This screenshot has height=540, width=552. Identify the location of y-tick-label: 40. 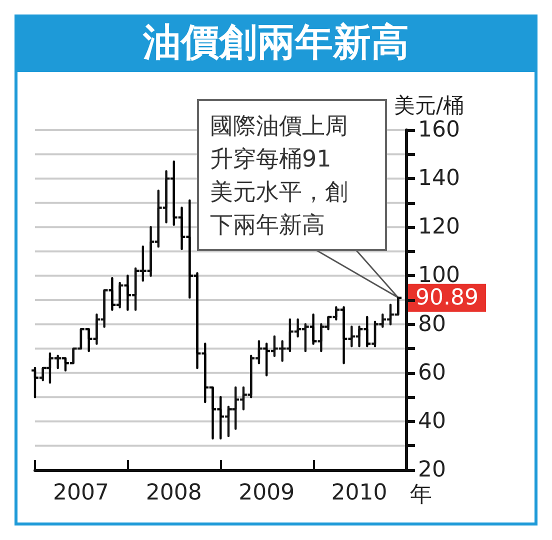
(432, 421).